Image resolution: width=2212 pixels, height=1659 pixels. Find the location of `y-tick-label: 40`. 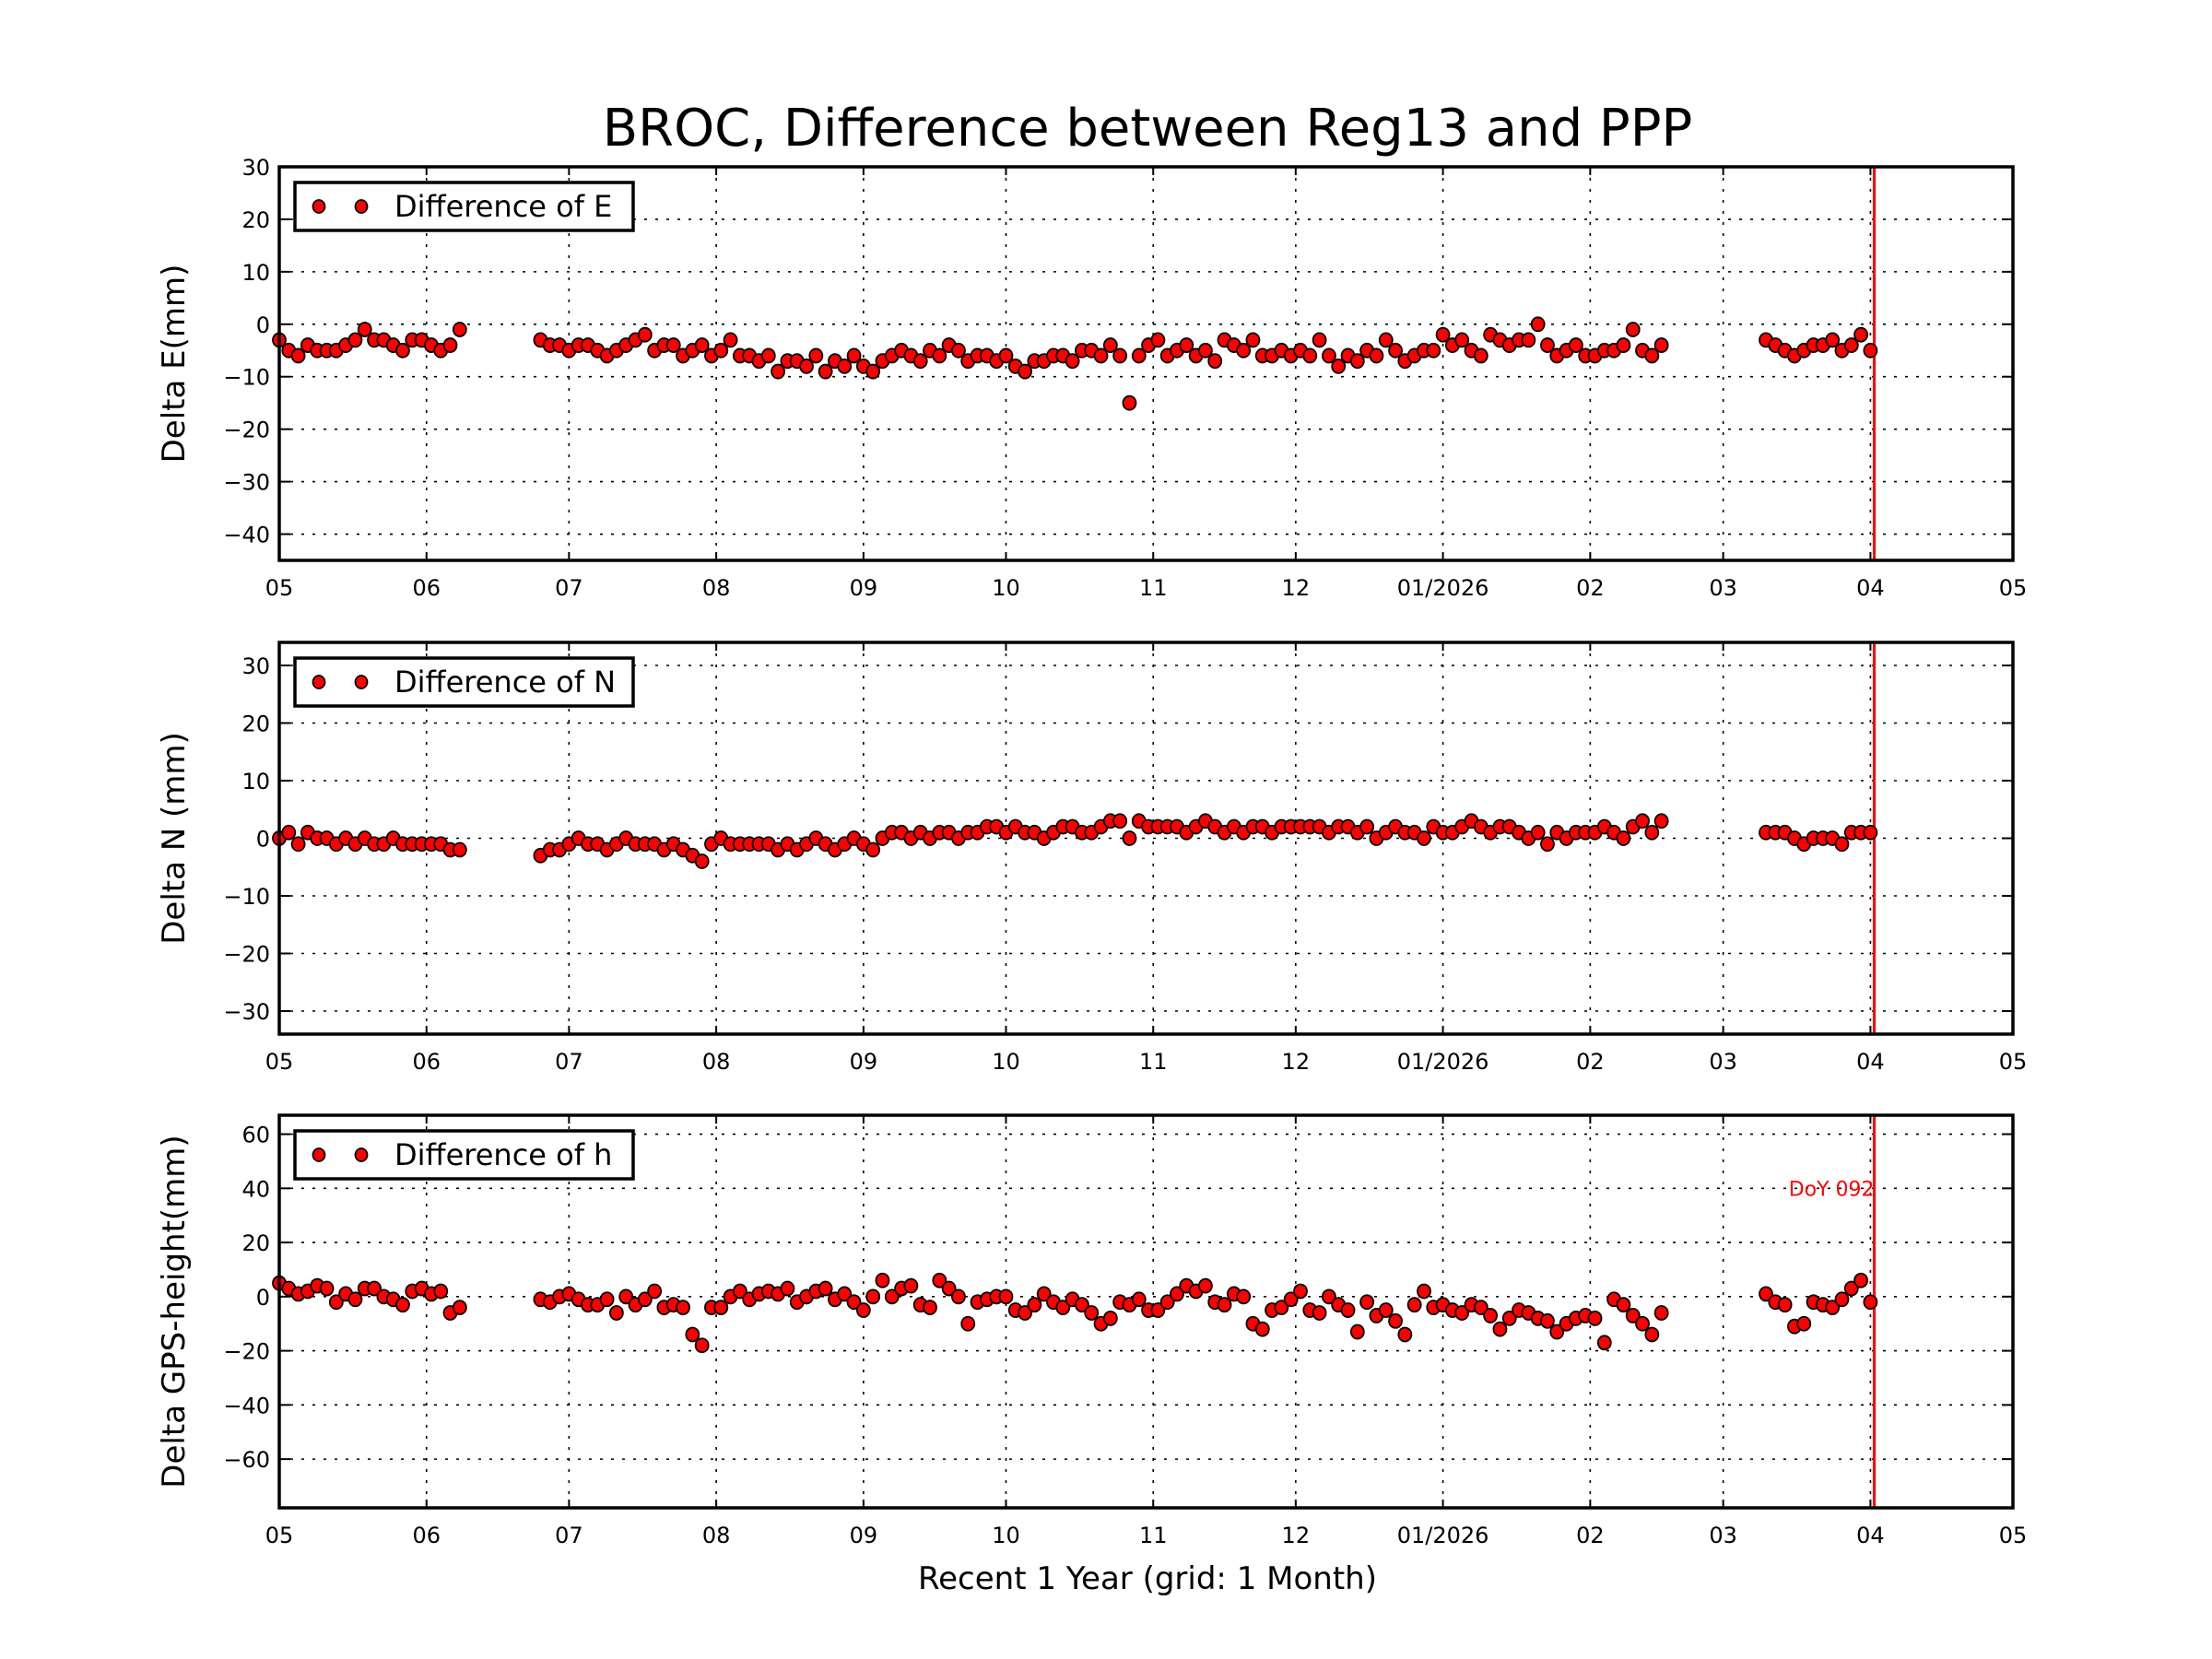

y-tick-label: 40 is located at coordinates (255, 1189).